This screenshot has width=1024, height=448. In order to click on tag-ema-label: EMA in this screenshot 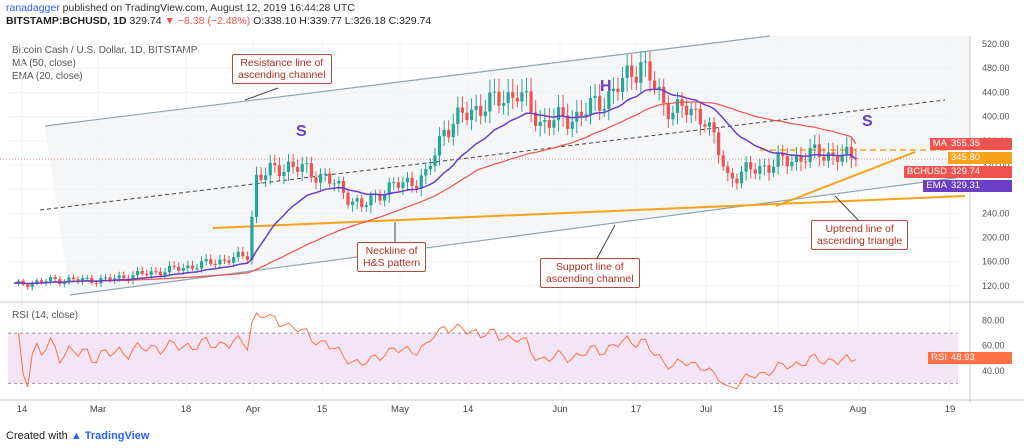, I will do `click(936, 186)`.